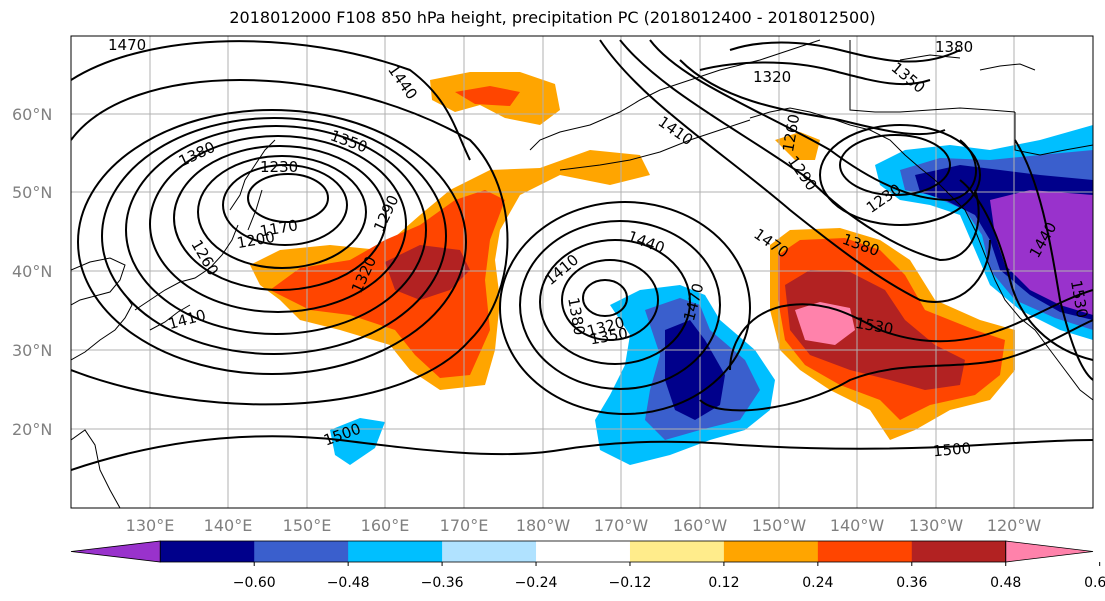  I want to click on precip-region-south-navy, so click(695, 370).